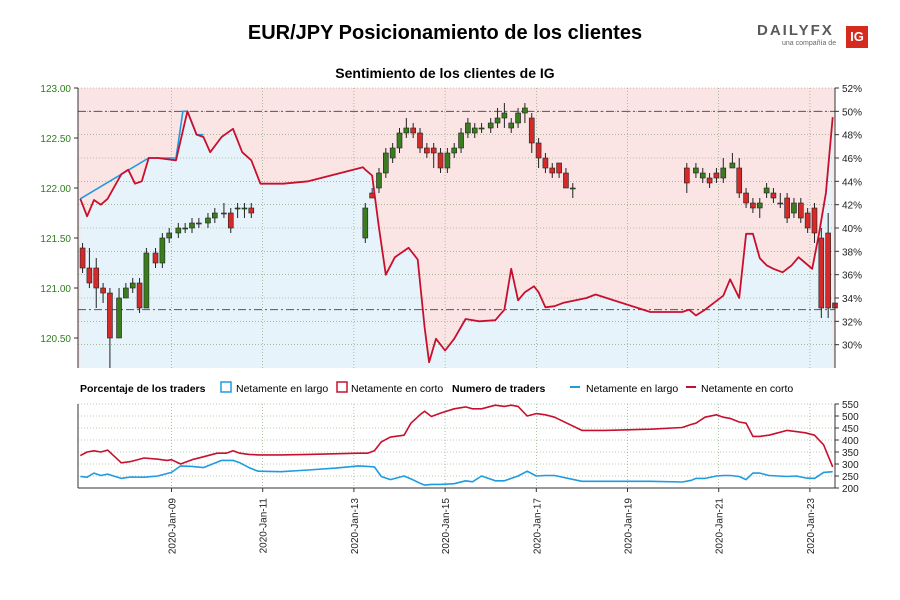 The height and width of the screenshot is (600, 900). I want to click on count-tick-label: 200, so click(850, 489).